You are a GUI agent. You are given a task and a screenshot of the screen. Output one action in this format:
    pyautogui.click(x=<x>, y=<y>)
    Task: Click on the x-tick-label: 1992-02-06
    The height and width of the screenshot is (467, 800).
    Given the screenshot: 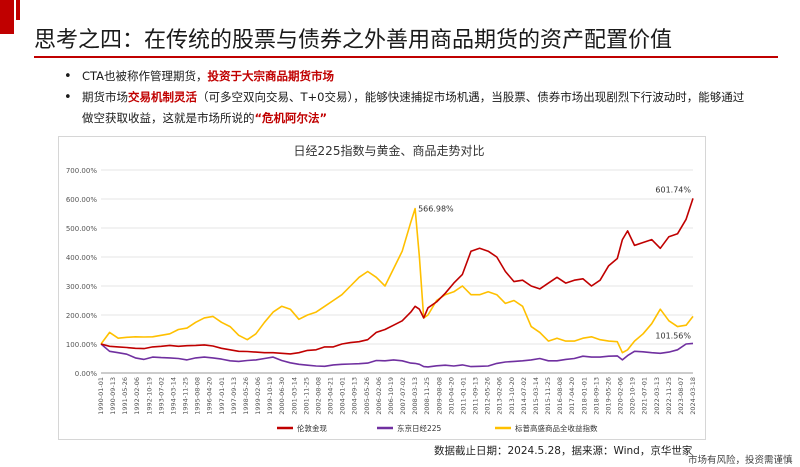 What is the action you would take?
    pyautogui.click(x=137, y=396)
    